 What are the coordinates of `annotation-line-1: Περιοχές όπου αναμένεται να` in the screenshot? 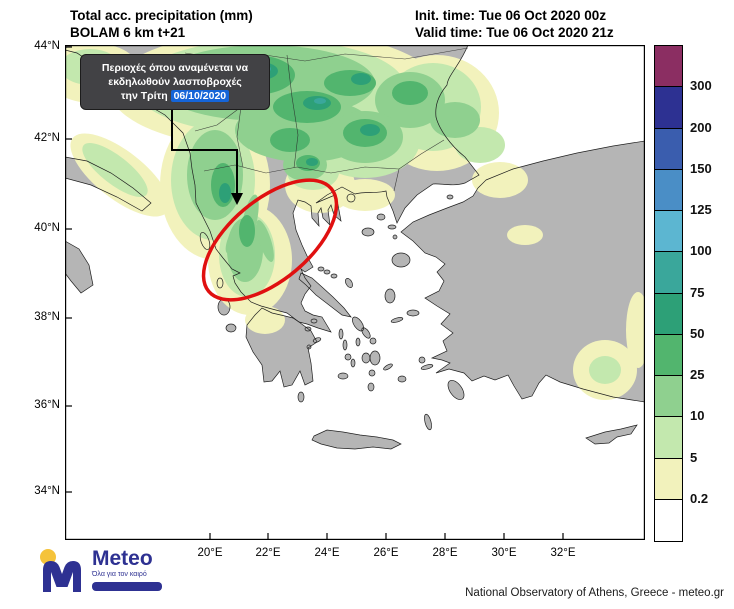 It's located at (175, 68).